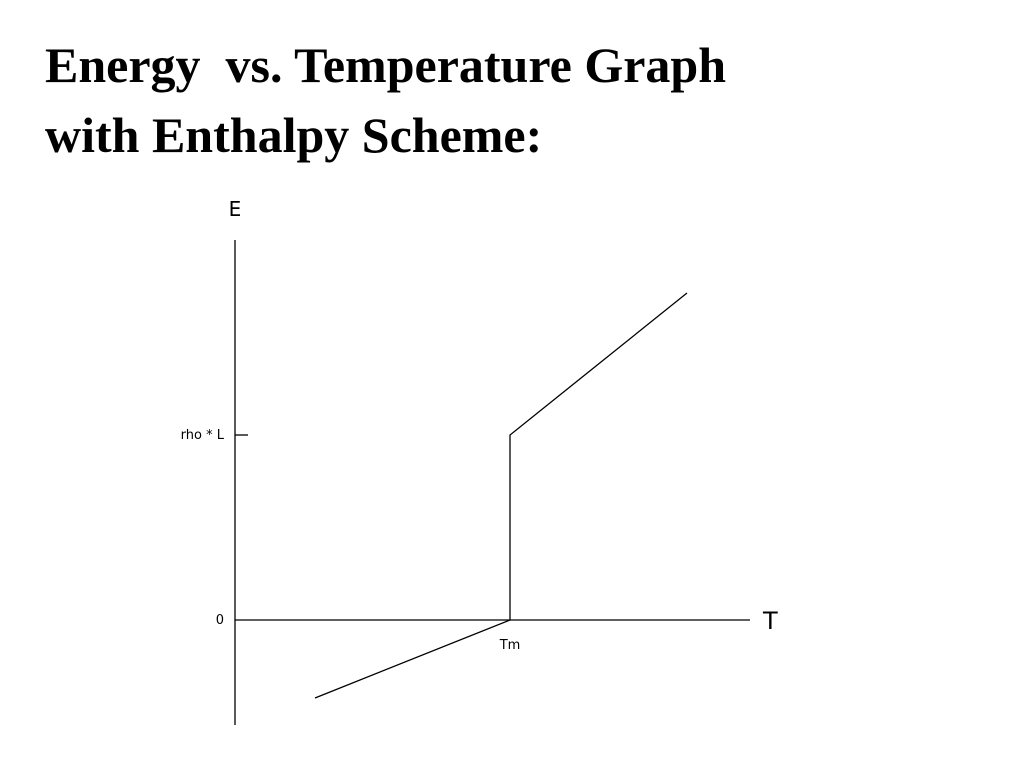 The width and height of the screenshot is (1024, 773). Describe the element at coordinates (203, 435) in the screenshot. I see `y-tick-label: rho * L` at that location.